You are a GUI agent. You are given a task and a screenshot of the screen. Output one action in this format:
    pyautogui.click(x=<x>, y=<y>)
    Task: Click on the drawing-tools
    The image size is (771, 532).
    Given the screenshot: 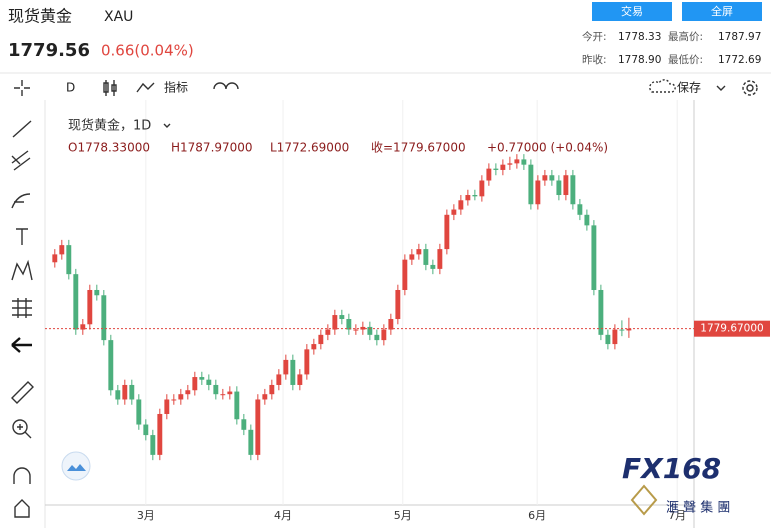 What is the action you would take?
    pyautogui.click(x=22, y=319)
    